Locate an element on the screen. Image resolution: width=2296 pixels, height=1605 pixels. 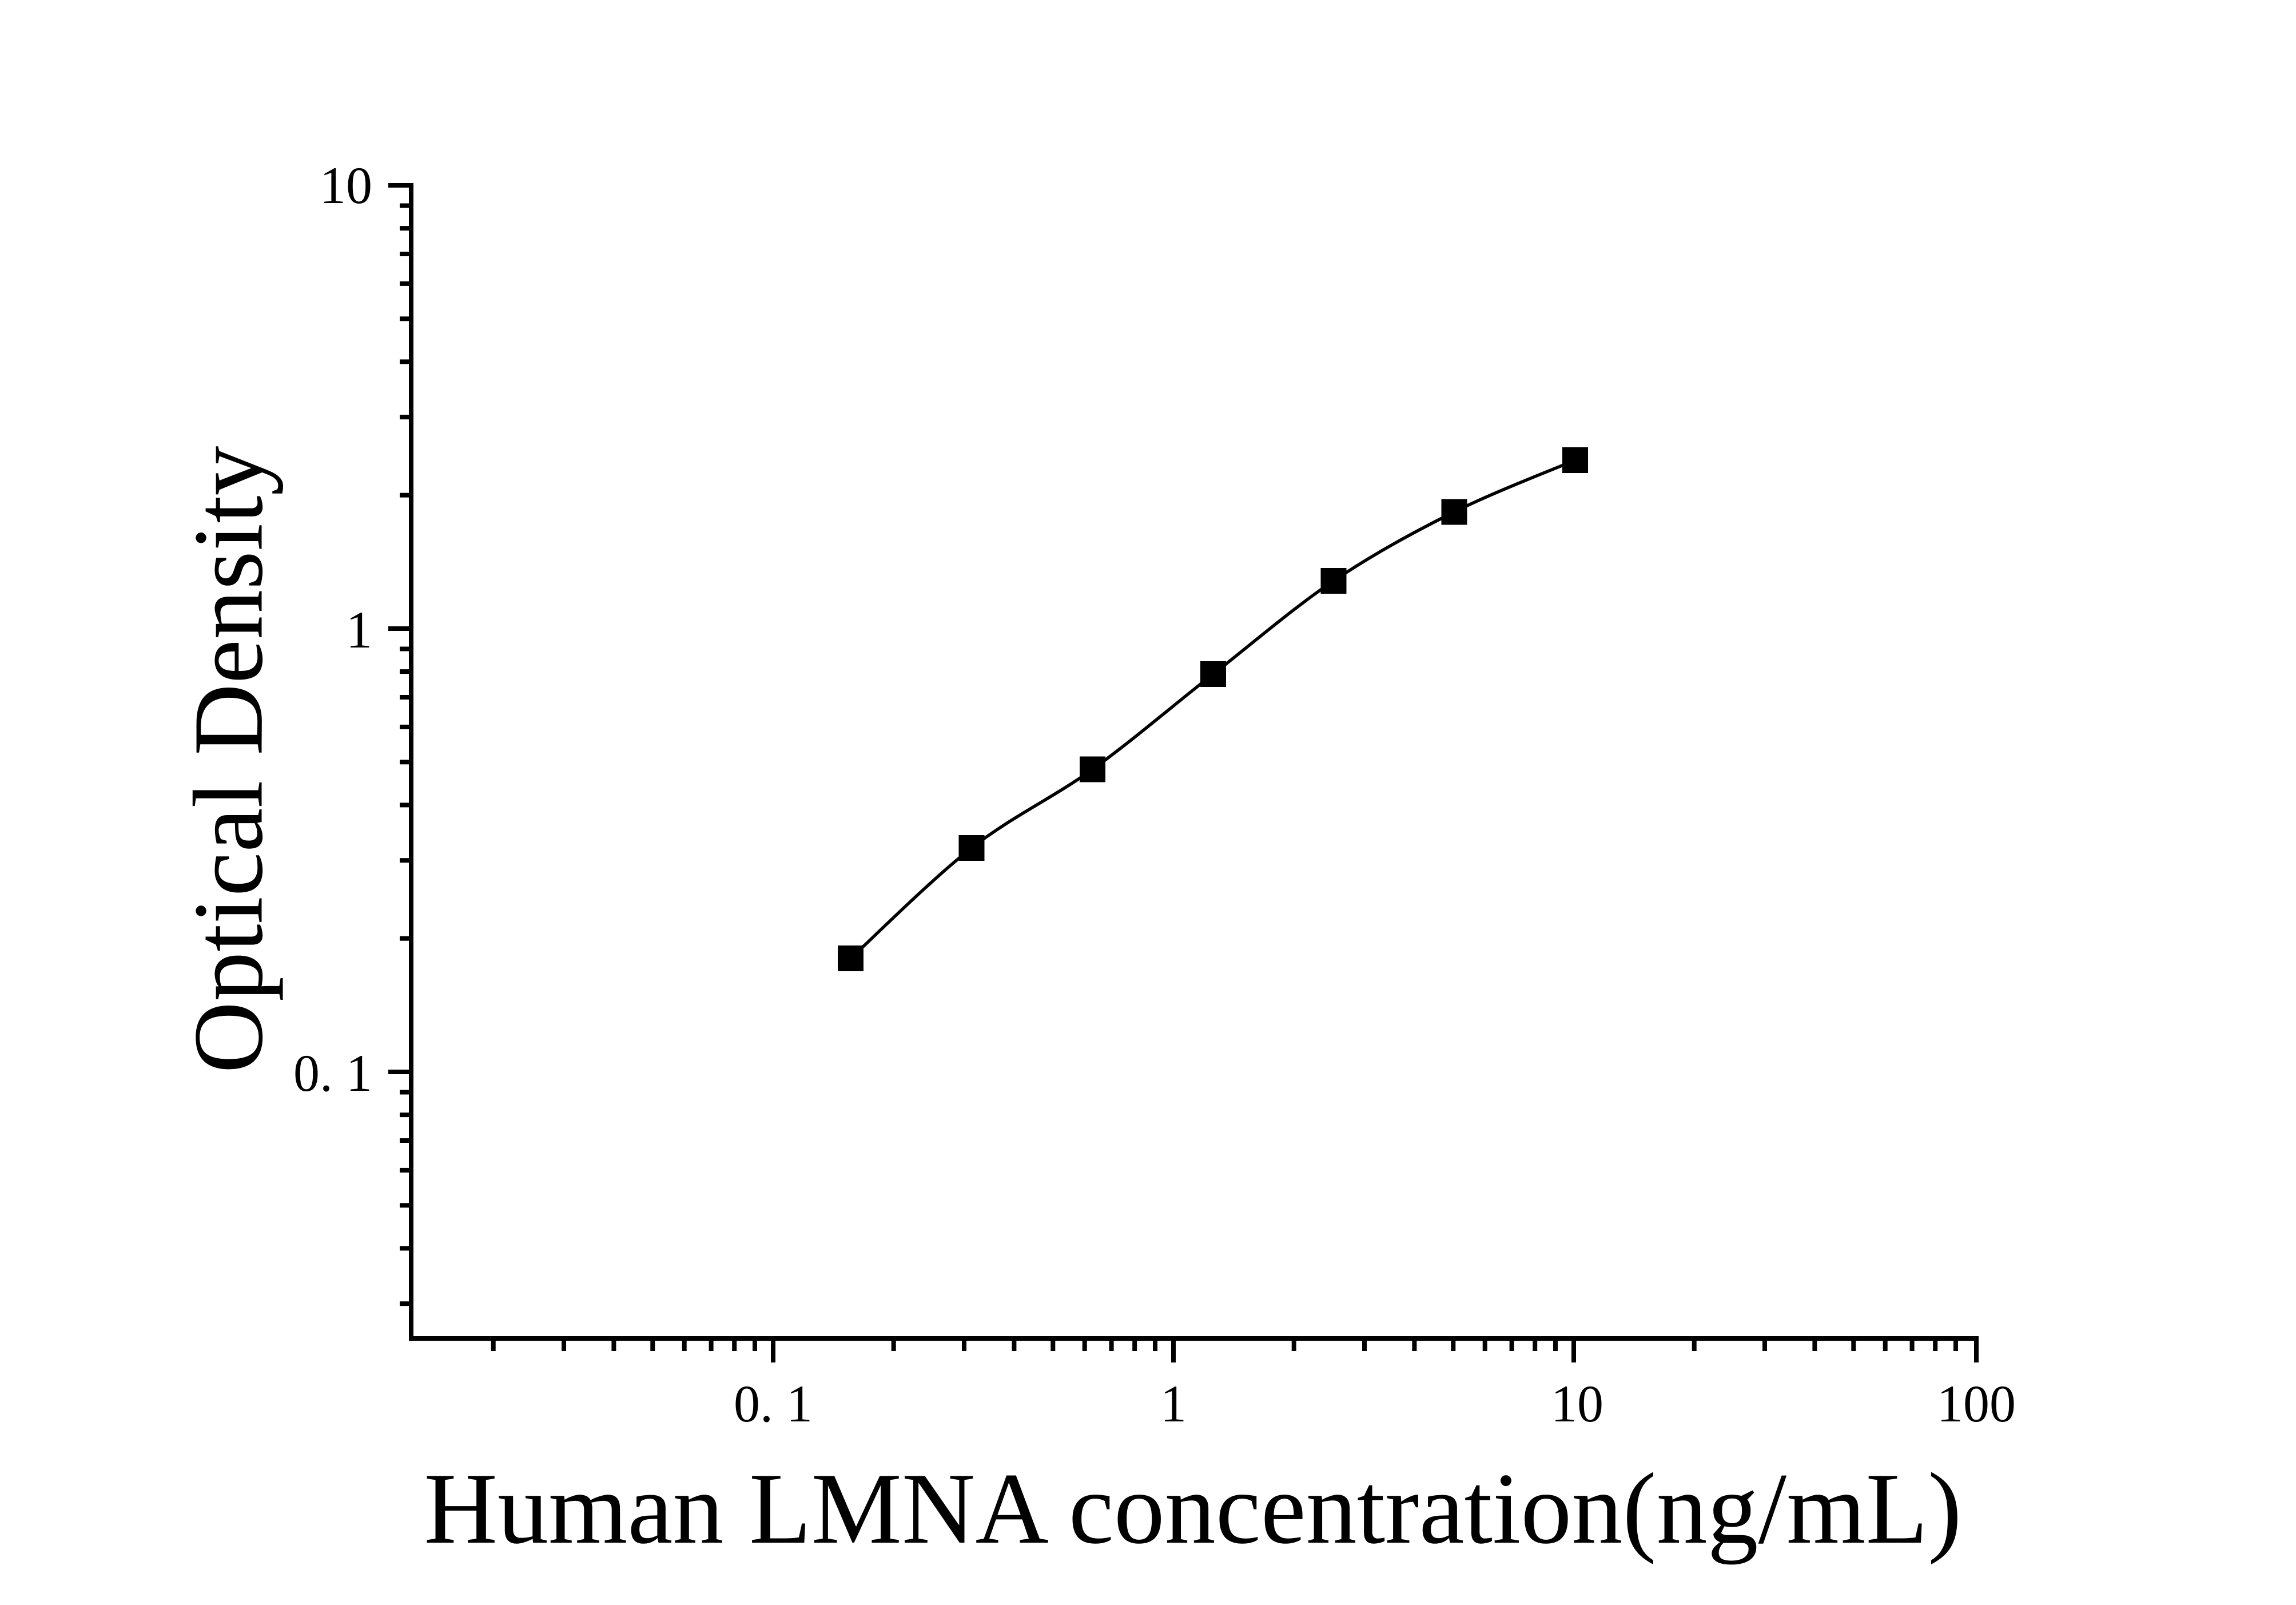
svg-text: Optical Density is located at coordinates (229, 760).